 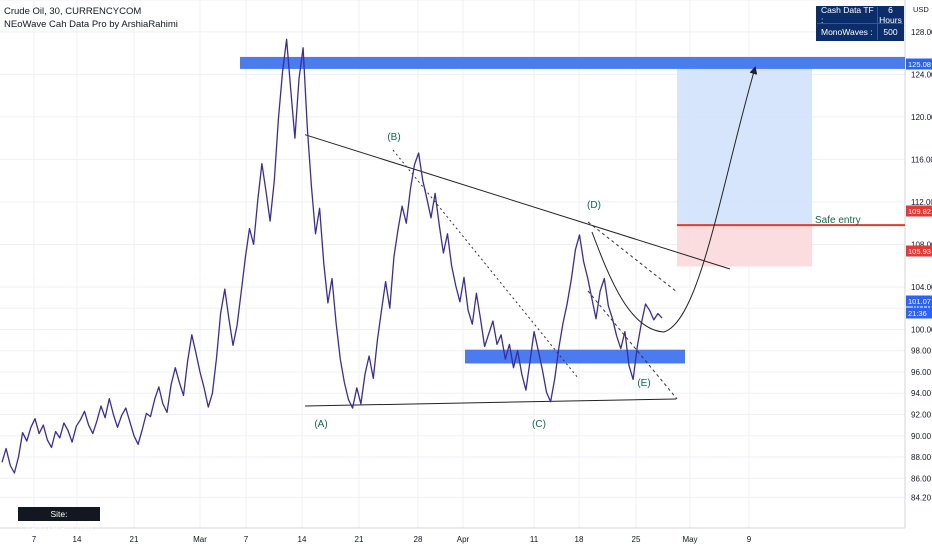 What do you see at coordinates (744, 144) in the screenshot?
I see `target-zone` at bounding box center [744, 144].